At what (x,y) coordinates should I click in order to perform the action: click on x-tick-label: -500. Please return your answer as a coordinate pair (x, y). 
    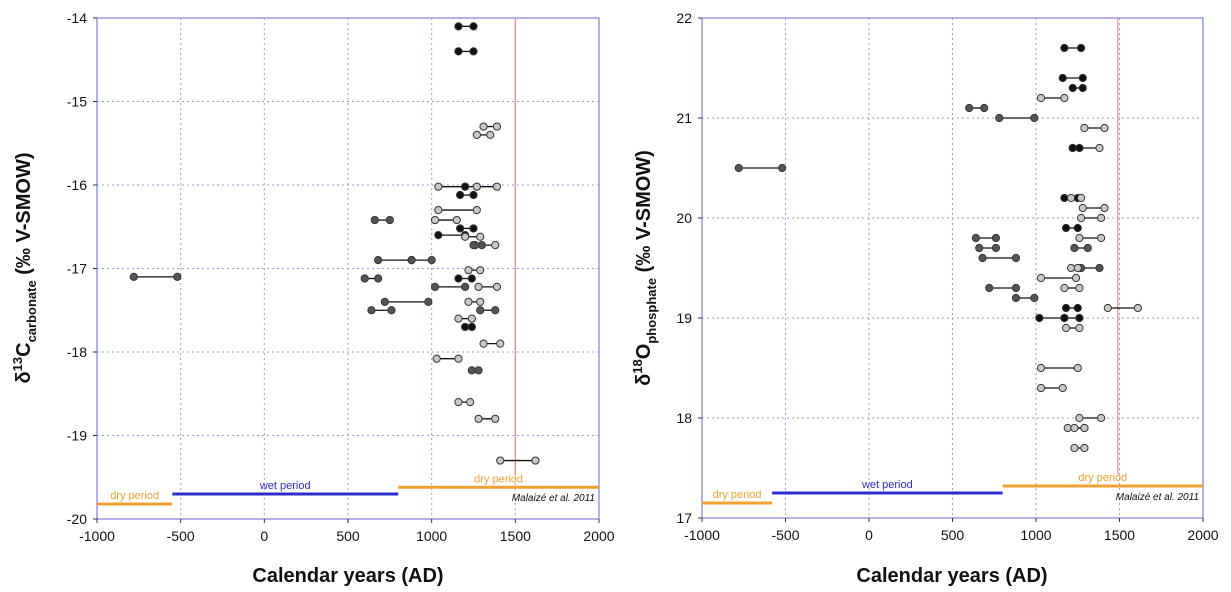
    Looking at the image, I should click on (785, 535).